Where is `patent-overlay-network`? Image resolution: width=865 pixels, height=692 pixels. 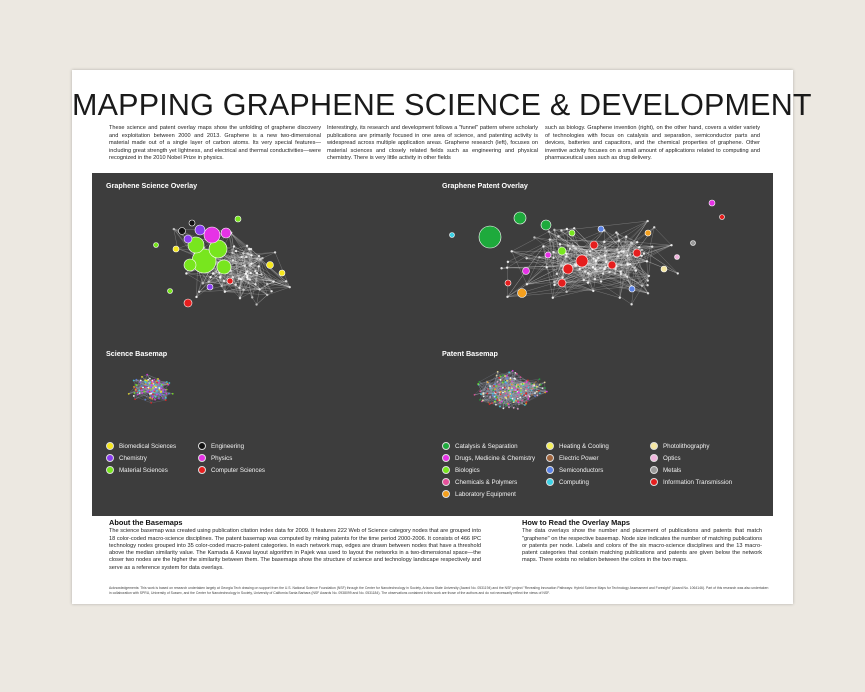 patent-overlay-network is located at coordinates (587, 252).